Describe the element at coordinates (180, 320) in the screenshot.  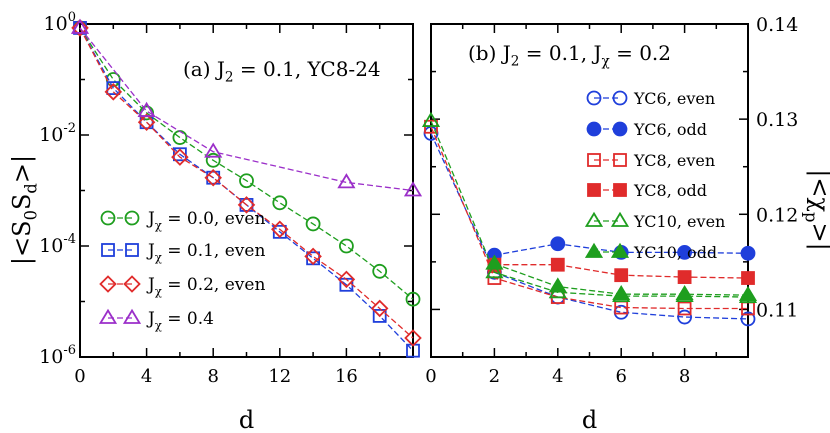
I see `legend-label-a-3: Jχ = 0.4` at that location.